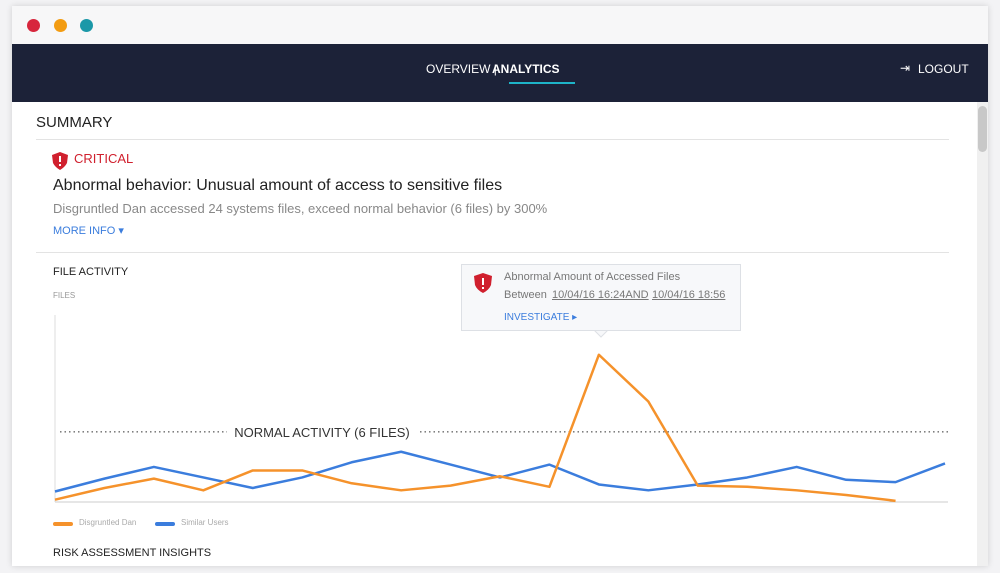 The width and height of the screenshot is (1000, 573). I want to click on investigate-text: INVESTIGATE, so click(537, 317).